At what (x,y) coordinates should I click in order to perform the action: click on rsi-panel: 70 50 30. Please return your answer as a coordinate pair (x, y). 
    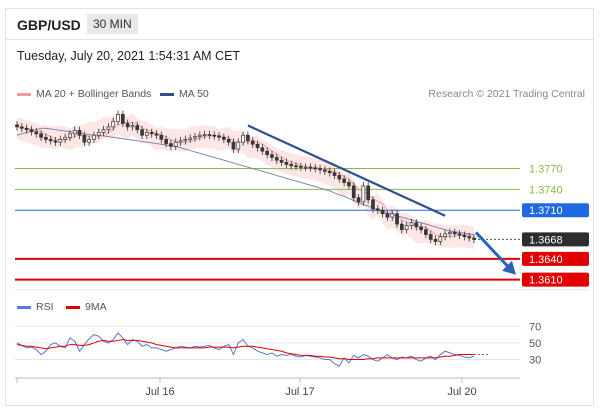
    Looking at the image, I should click on (278, 344).